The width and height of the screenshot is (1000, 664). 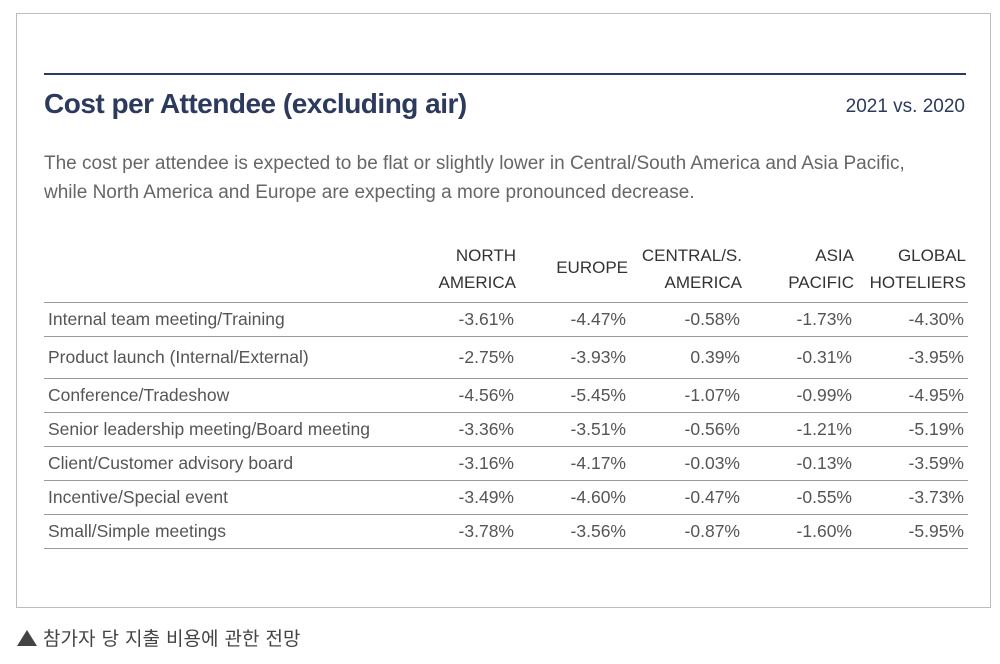 What do you see at coordinates (574, 463) in the screenshot?
I see `table-cell: -4.17%` at bounding box center [574, 463].